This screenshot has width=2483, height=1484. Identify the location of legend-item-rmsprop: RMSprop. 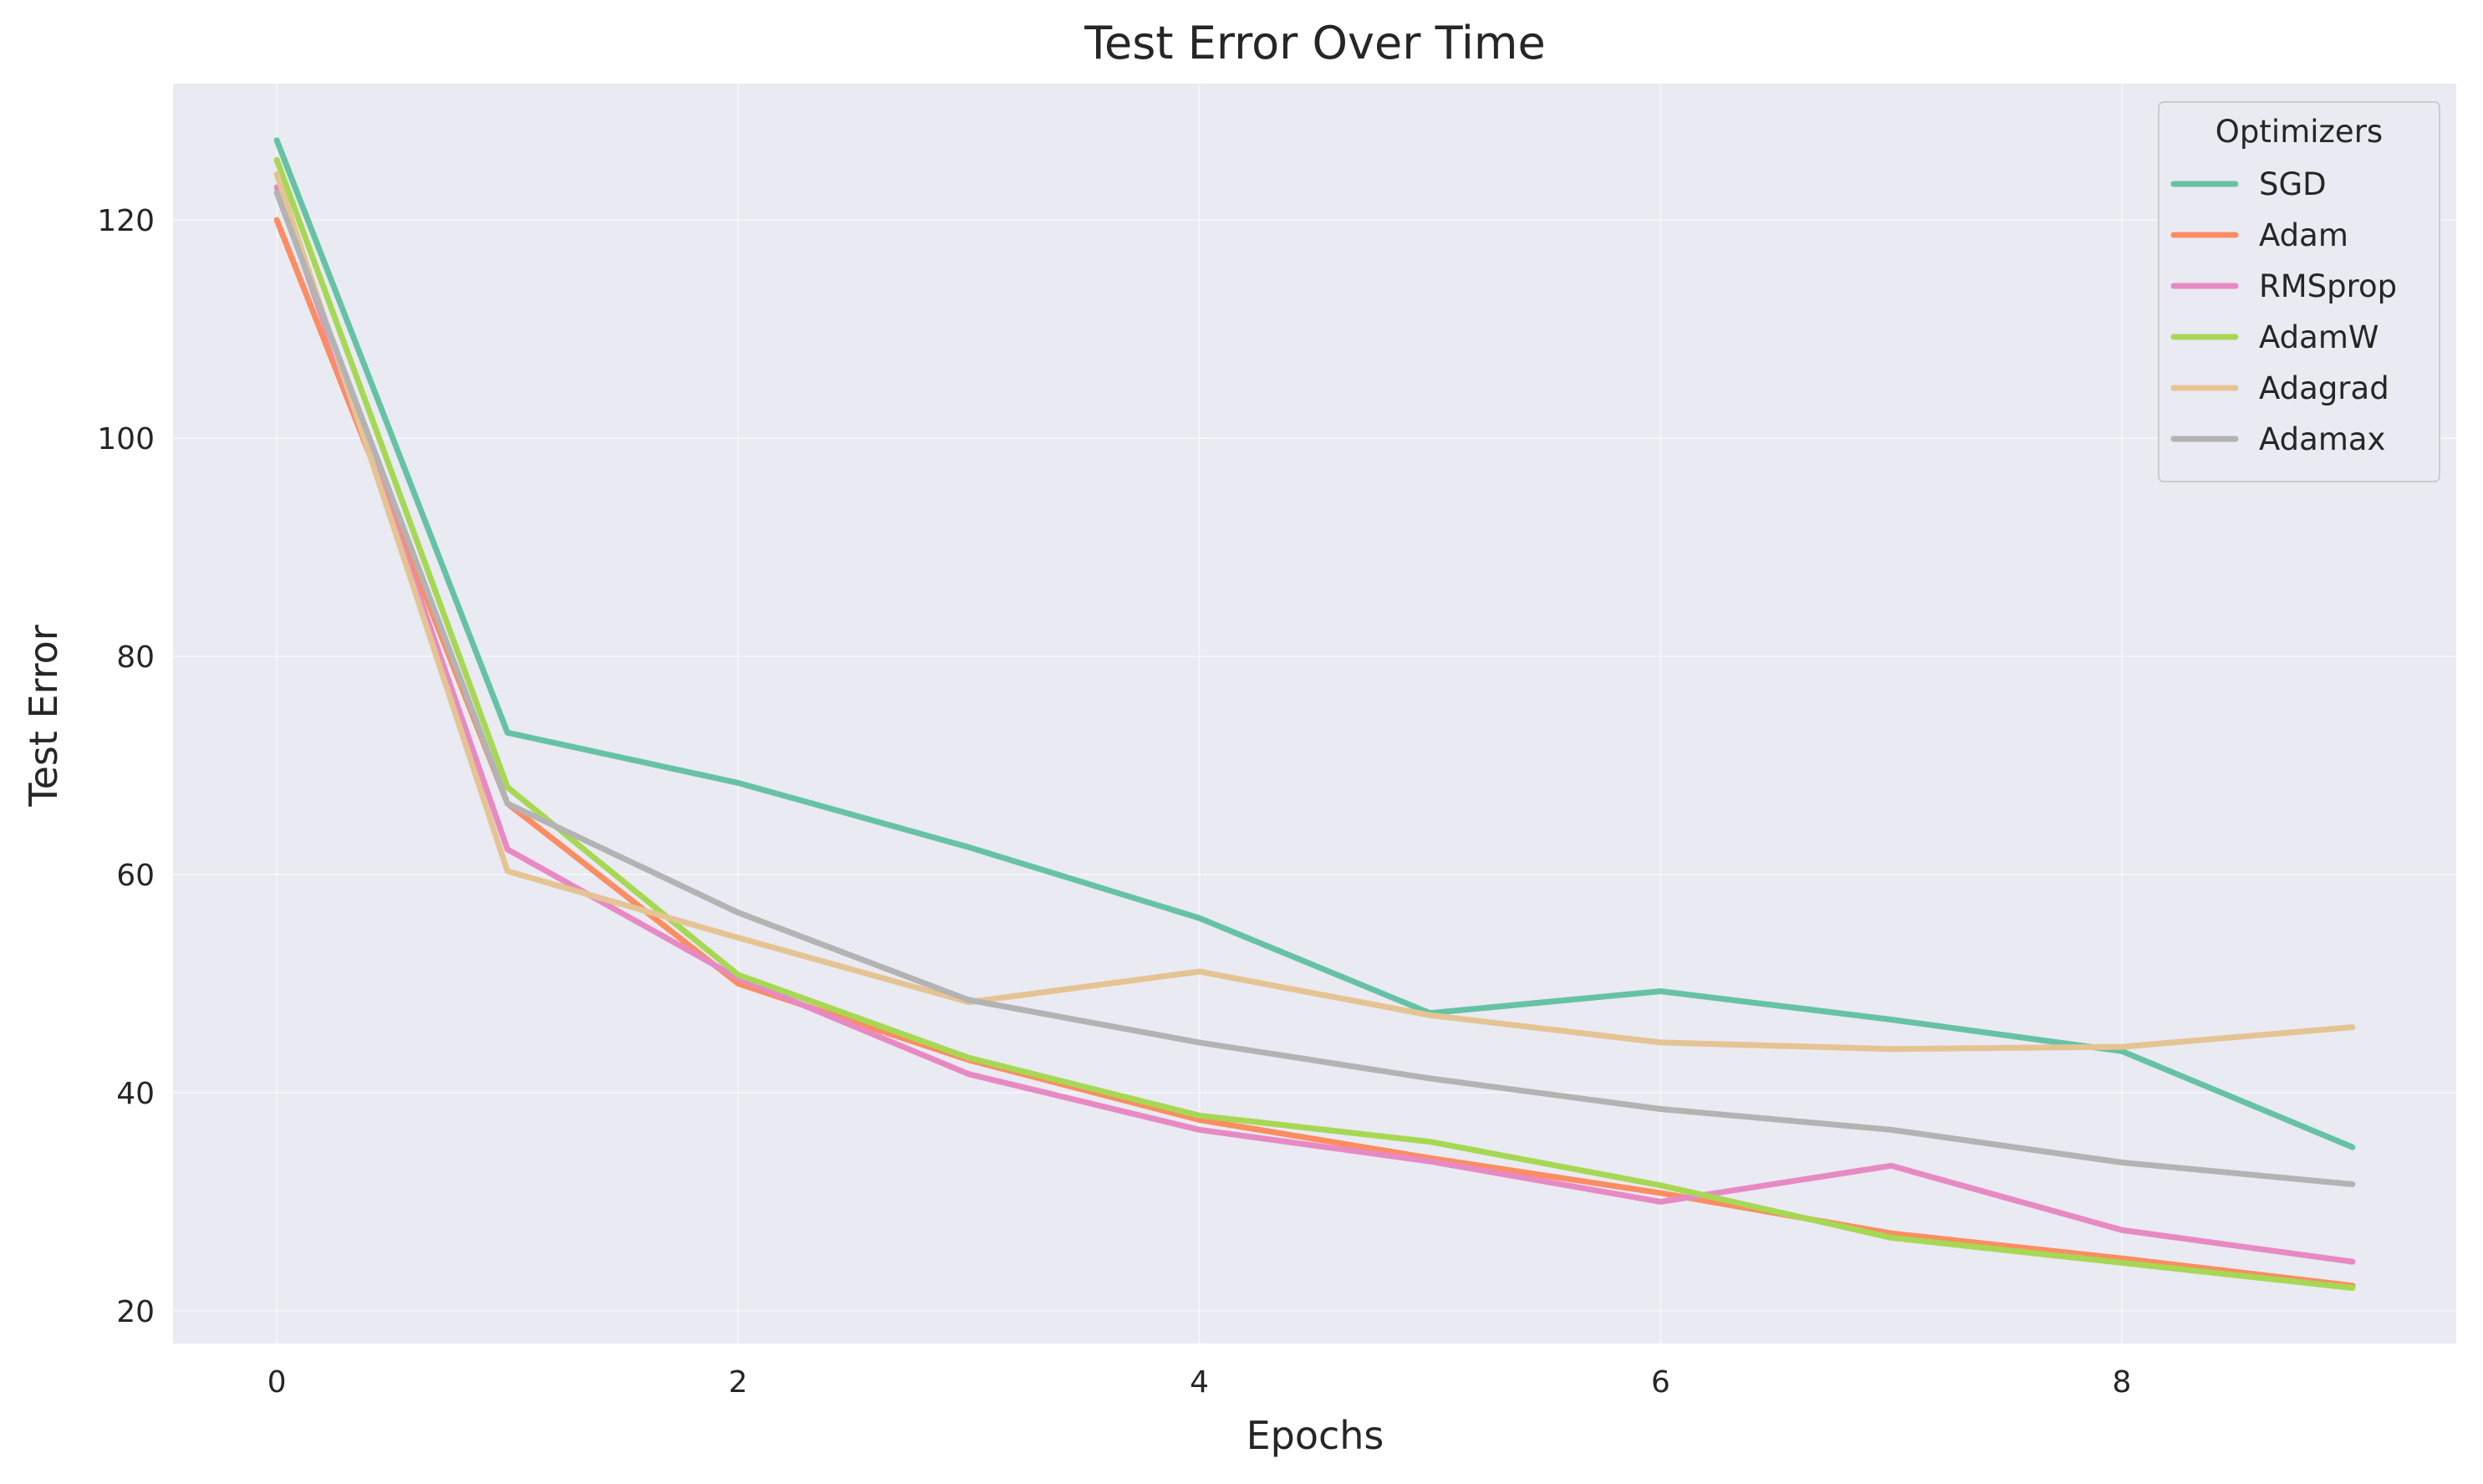
(2283, 286).